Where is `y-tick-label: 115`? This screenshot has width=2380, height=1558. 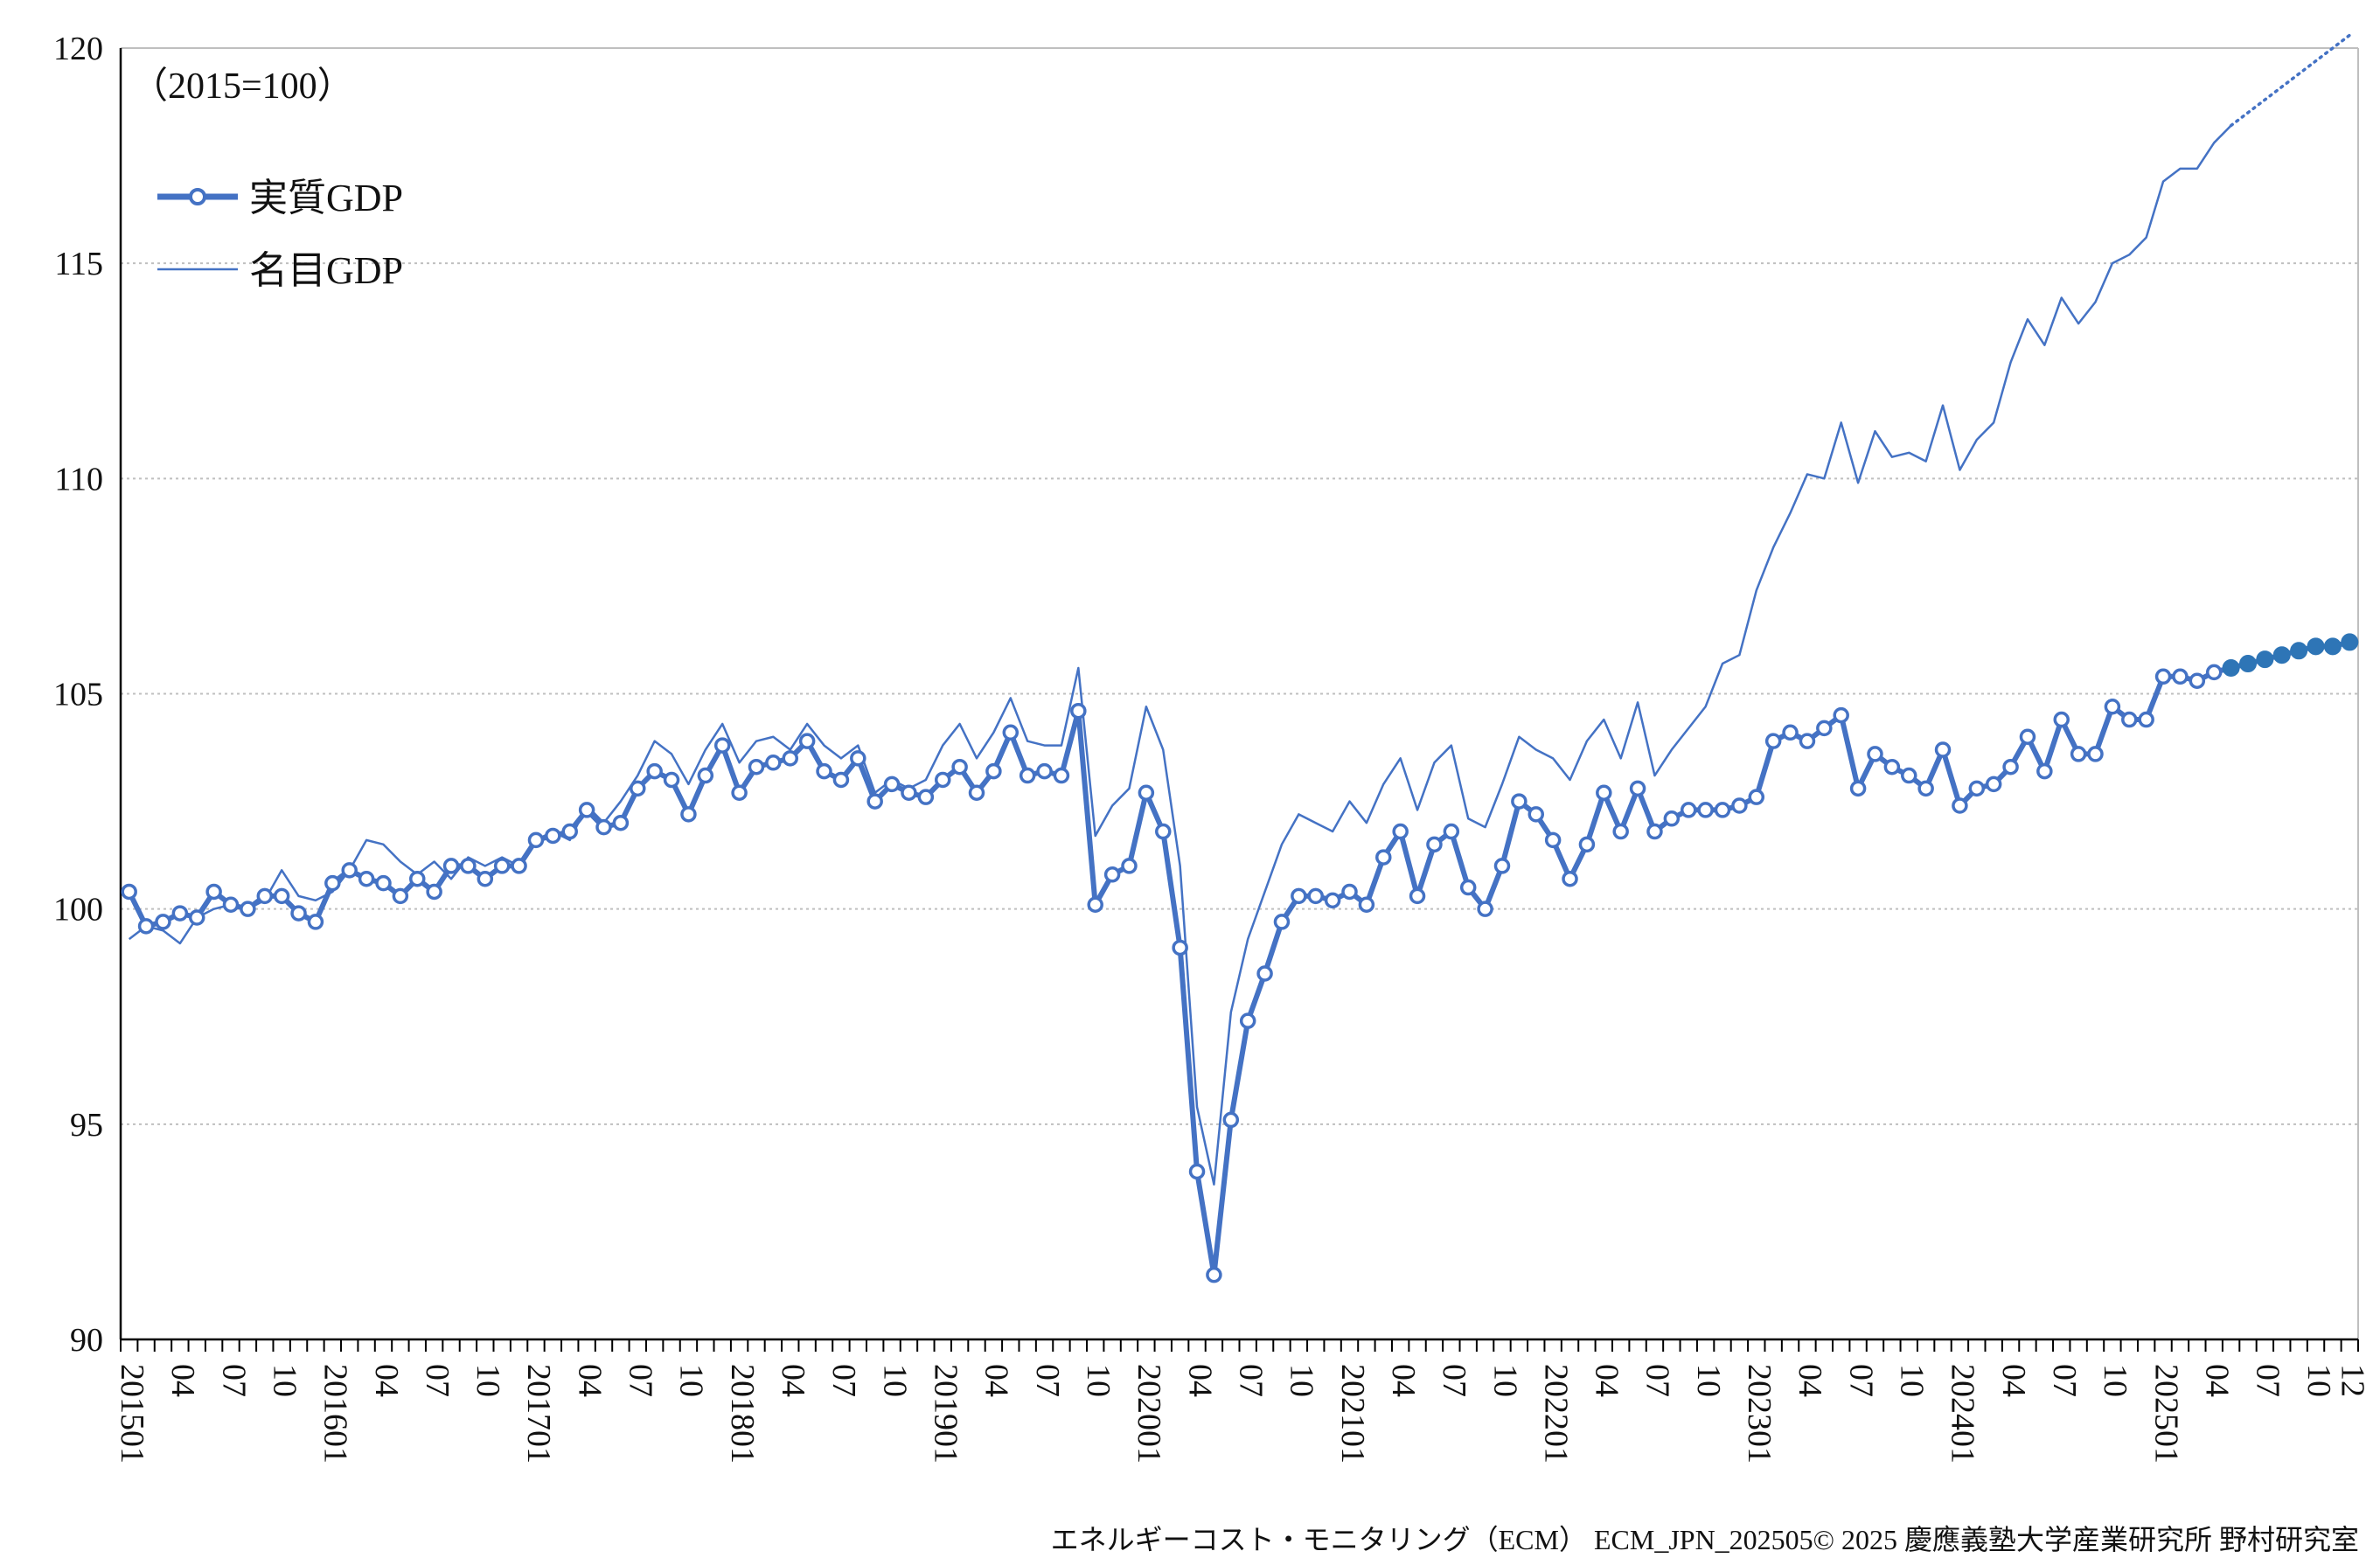 y-tick-label: 115 is located at coordinates (78, 264).